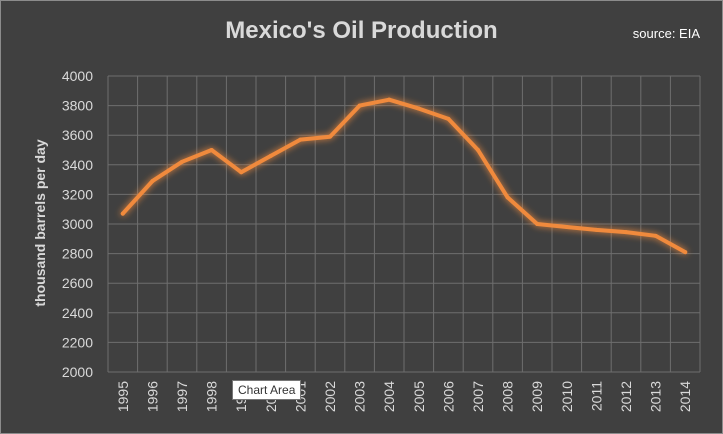 Image resolution: width=723 pixels, height=434 pixels. What do you see at coordinates (77, 283) in the screenshot?
I see `y-tick-label: 2600` at bounding box center [77, 283].